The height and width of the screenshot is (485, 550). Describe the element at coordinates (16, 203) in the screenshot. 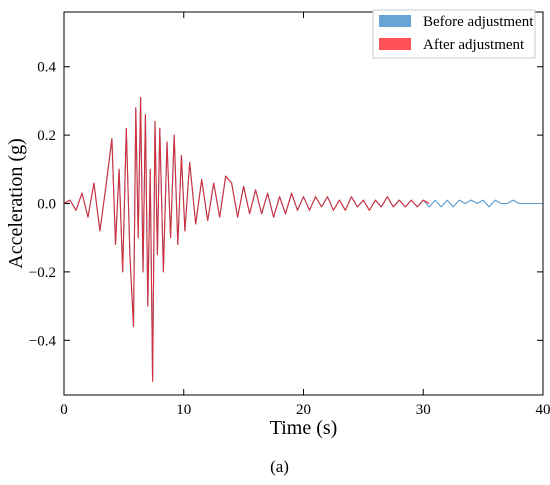

I see `y-axis-label: Acceleration (g)` at that location.